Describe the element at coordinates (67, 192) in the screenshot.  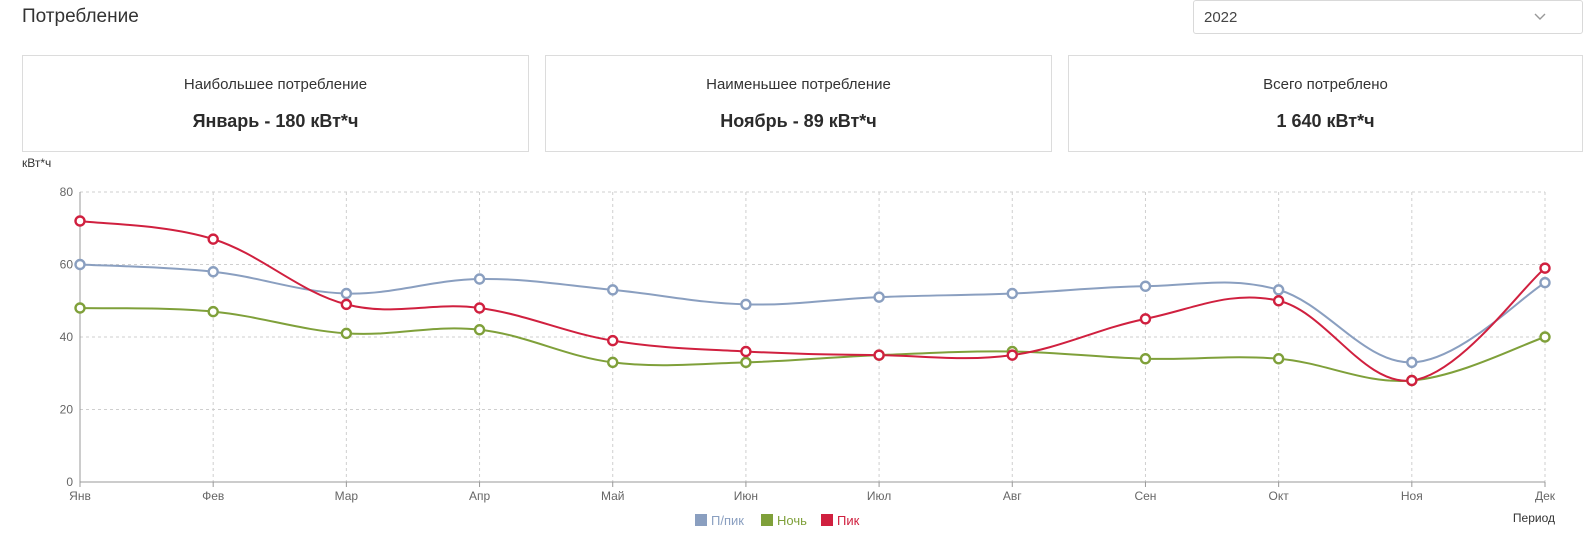
I see `y-tick-label-4: 80` at that location.